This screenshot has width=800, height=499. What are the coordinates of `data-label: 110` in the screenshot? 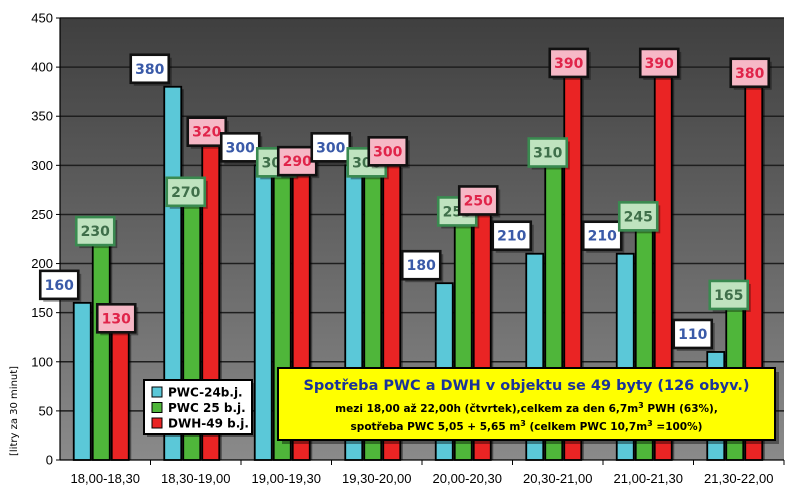 It's located at (693, 334).